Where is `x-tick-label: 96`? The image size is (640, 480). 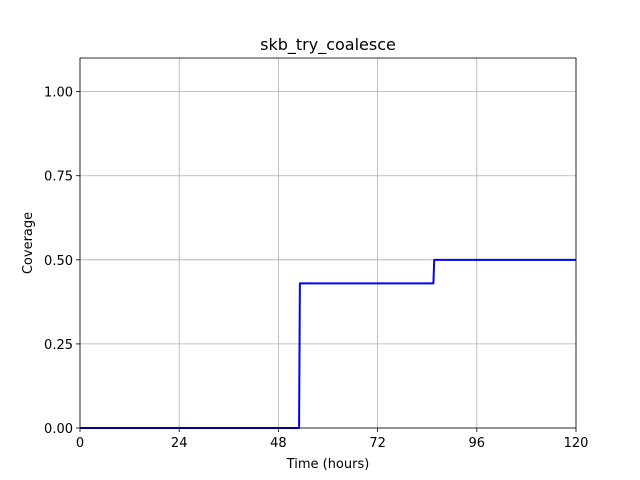 x-tick-label: 96 is located at coordinates (477, 443).